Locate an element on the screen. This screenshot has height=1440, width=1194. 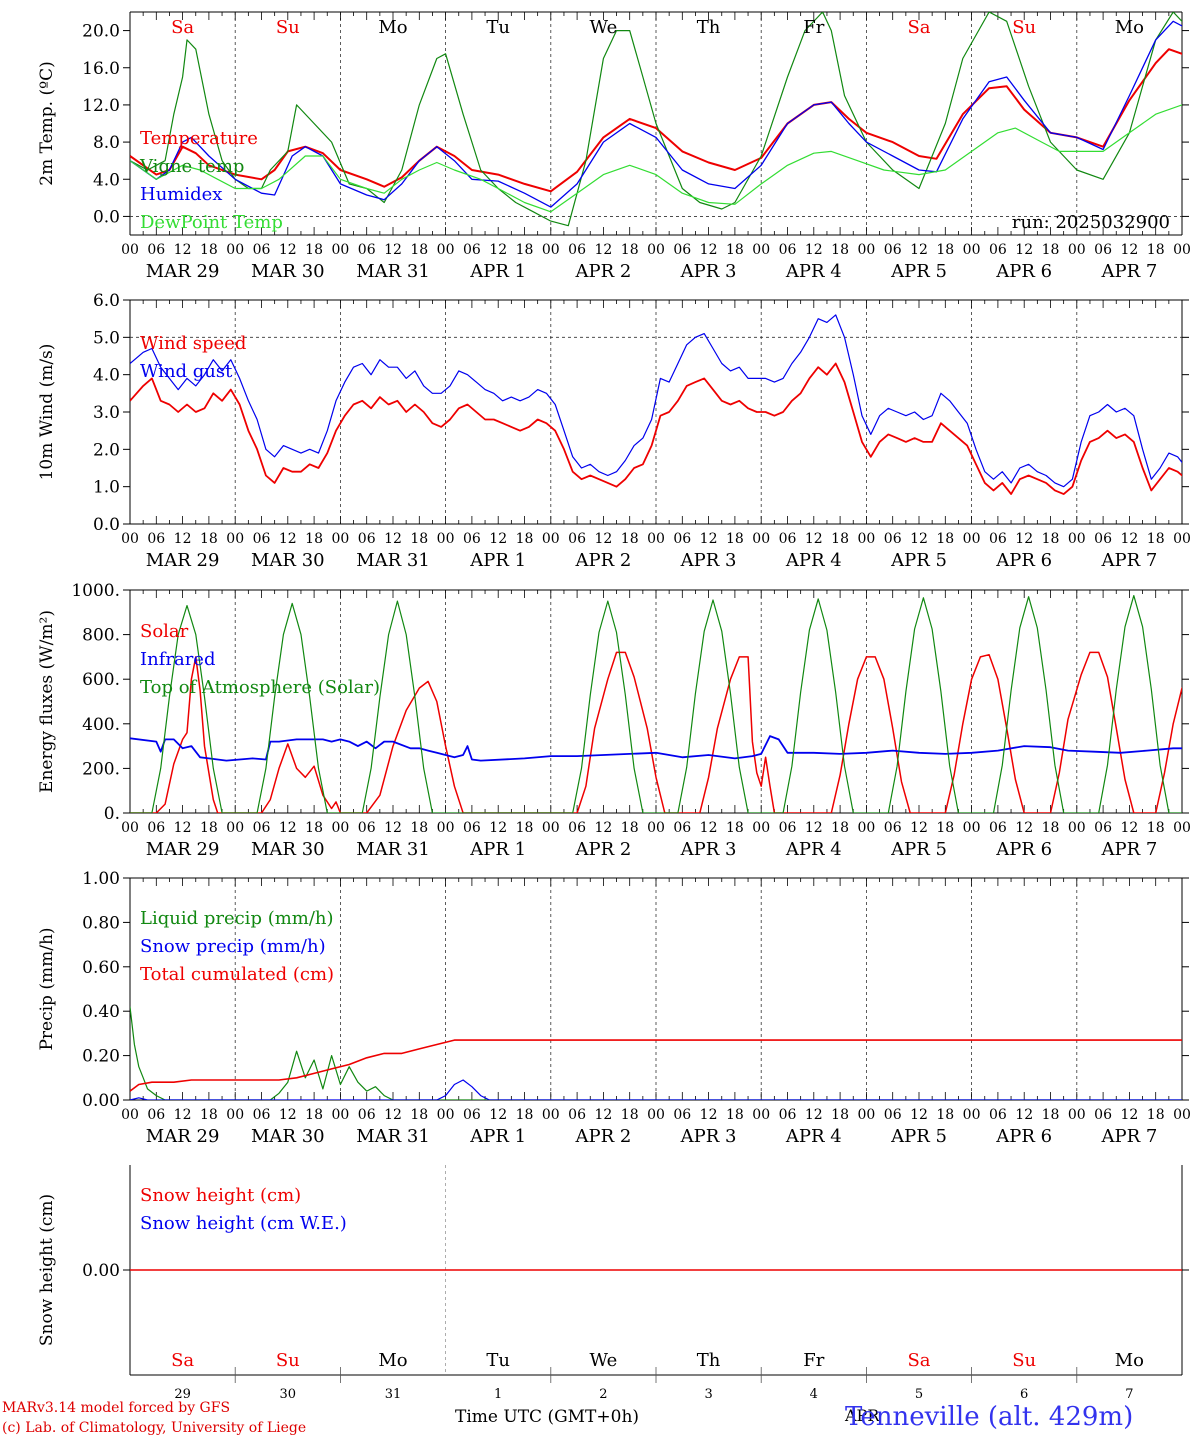
y-tick-label: 4.0 is located at coordinates (106, 180).